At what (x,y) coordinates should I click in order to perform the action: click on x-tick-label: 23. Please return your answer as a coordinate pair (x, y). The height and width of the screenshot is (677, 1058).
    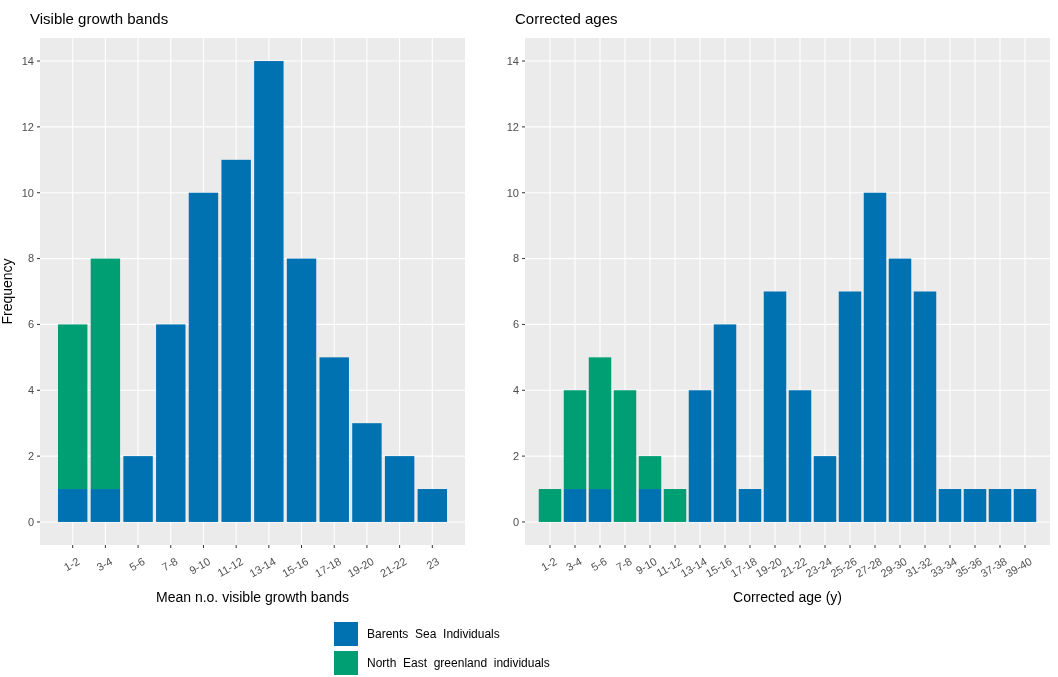
    Looking at the image, I should click on (433, 563).